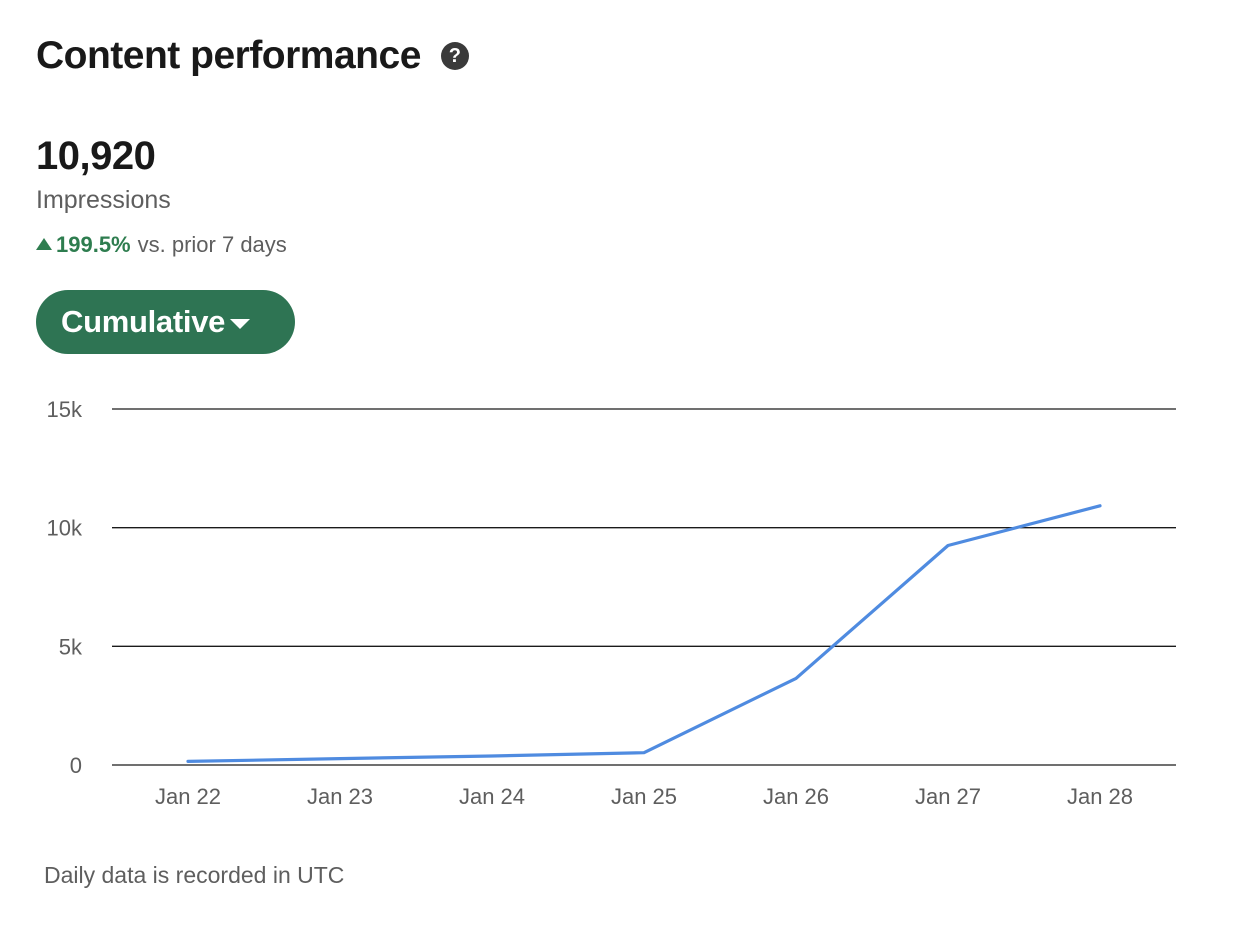  What do you see at coordinates (188, 796) in the screenshot?
I see `x-tick-label: Jan 22` at bounding box center [188, 796].